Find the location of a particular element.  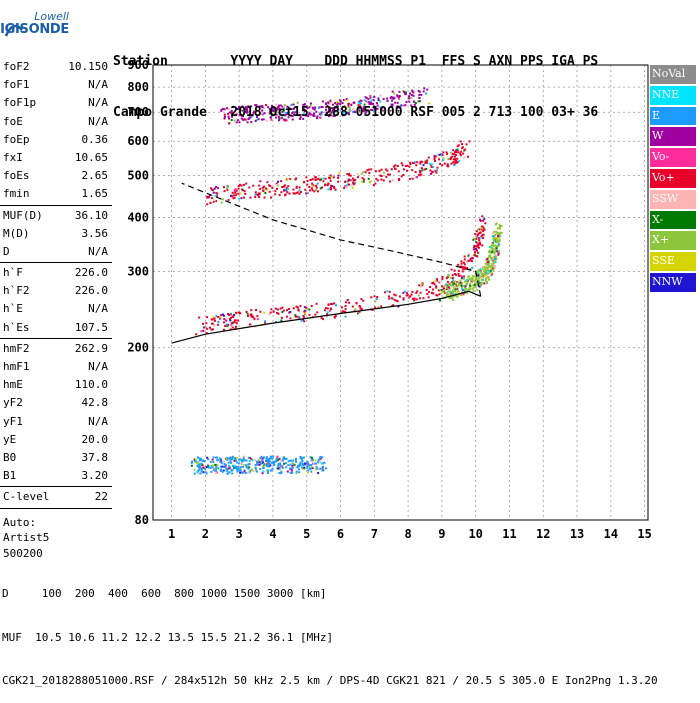

param-row: foEs 2.65 is located at coordinates (56, 176).